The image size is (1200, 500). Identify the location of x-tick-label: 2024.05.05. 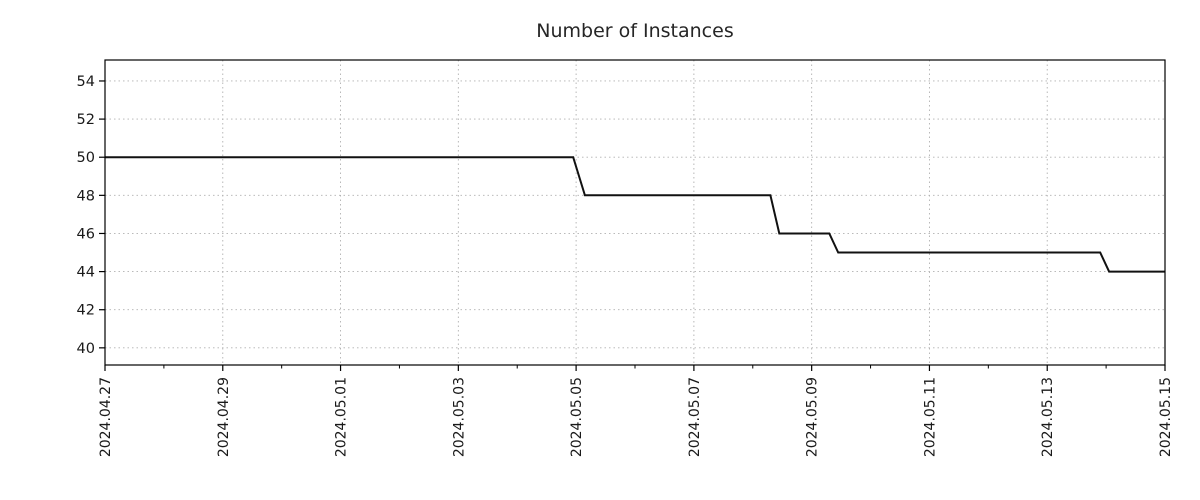
(577, 417).